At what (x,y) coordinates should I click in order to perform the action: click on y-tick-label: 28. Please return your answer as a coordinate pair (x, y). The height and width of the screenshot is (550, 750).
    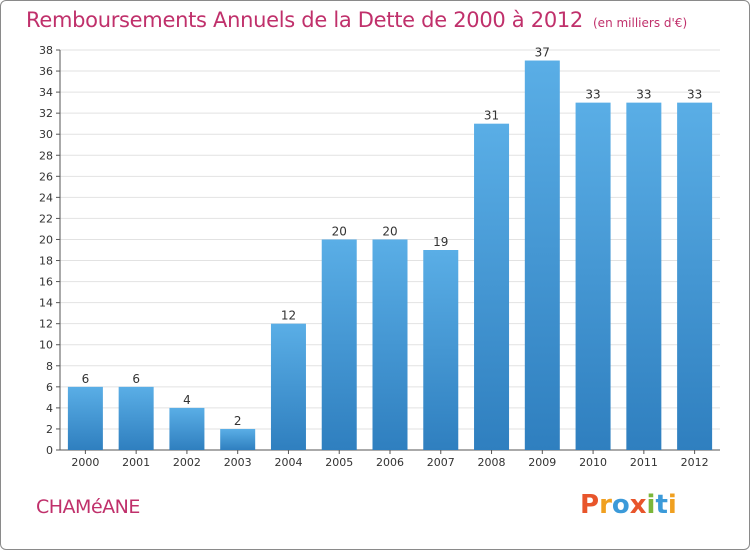
    Looking at the image, I should click on (46, 155).